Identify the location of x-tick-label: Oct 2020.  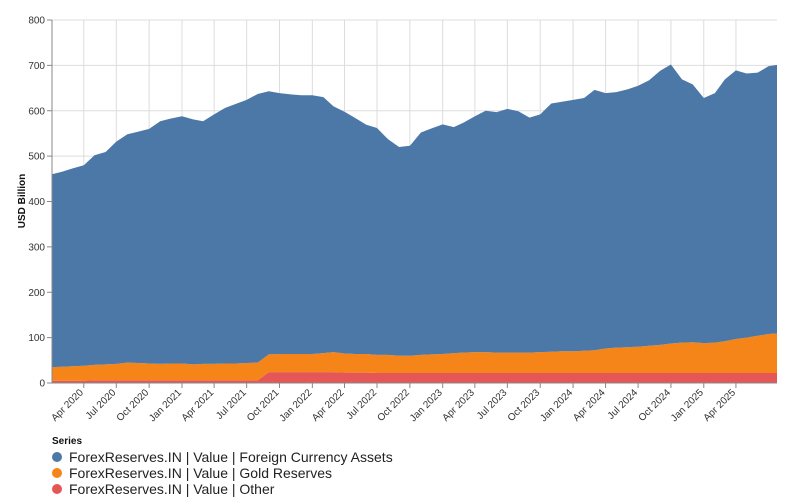
(133, 405).